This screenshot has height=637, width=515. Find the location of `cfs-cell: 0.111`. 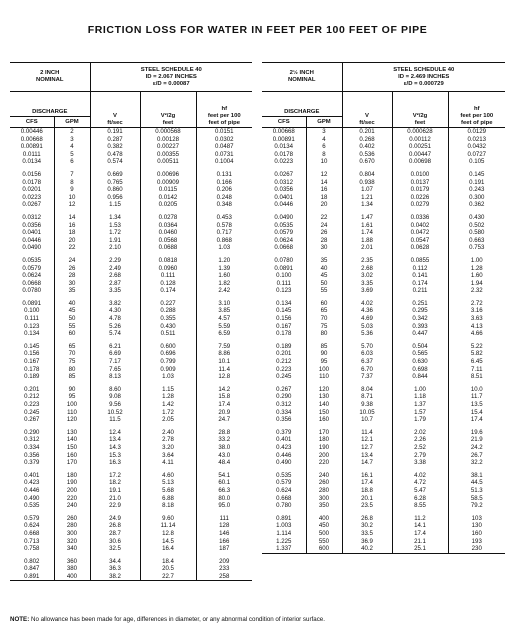

cfs-cell: 0.111 is located at coordinates (31, 319).